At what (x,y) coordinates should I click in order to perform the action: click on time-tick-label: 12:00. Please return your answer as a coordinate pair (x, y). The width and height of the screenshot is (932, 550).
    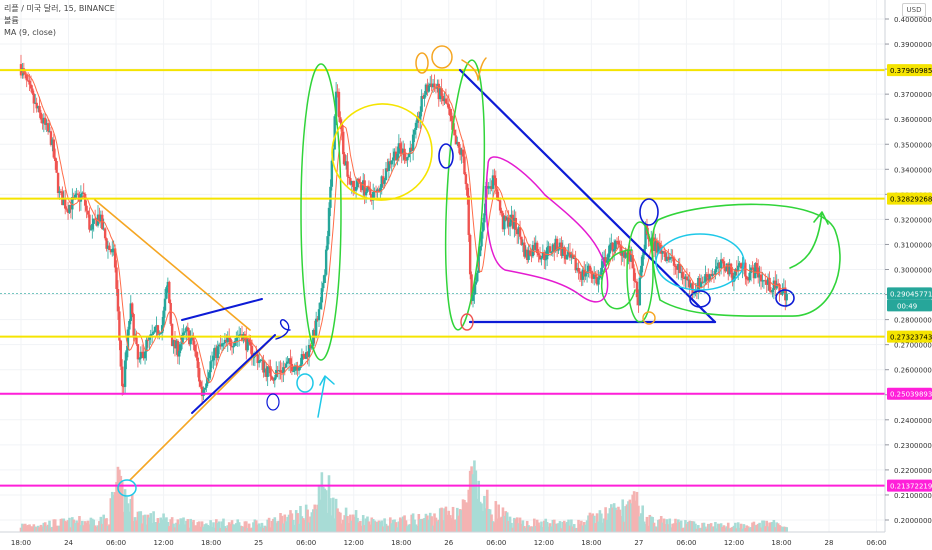
    Looking at the image, I should click on (163, 543).